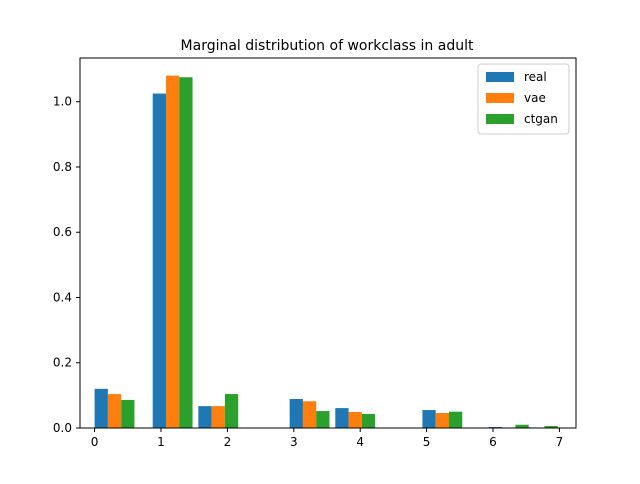 This screenshot has height=484, width=640. I want to click on y-tick-label: 0.0, so click(62, 428).